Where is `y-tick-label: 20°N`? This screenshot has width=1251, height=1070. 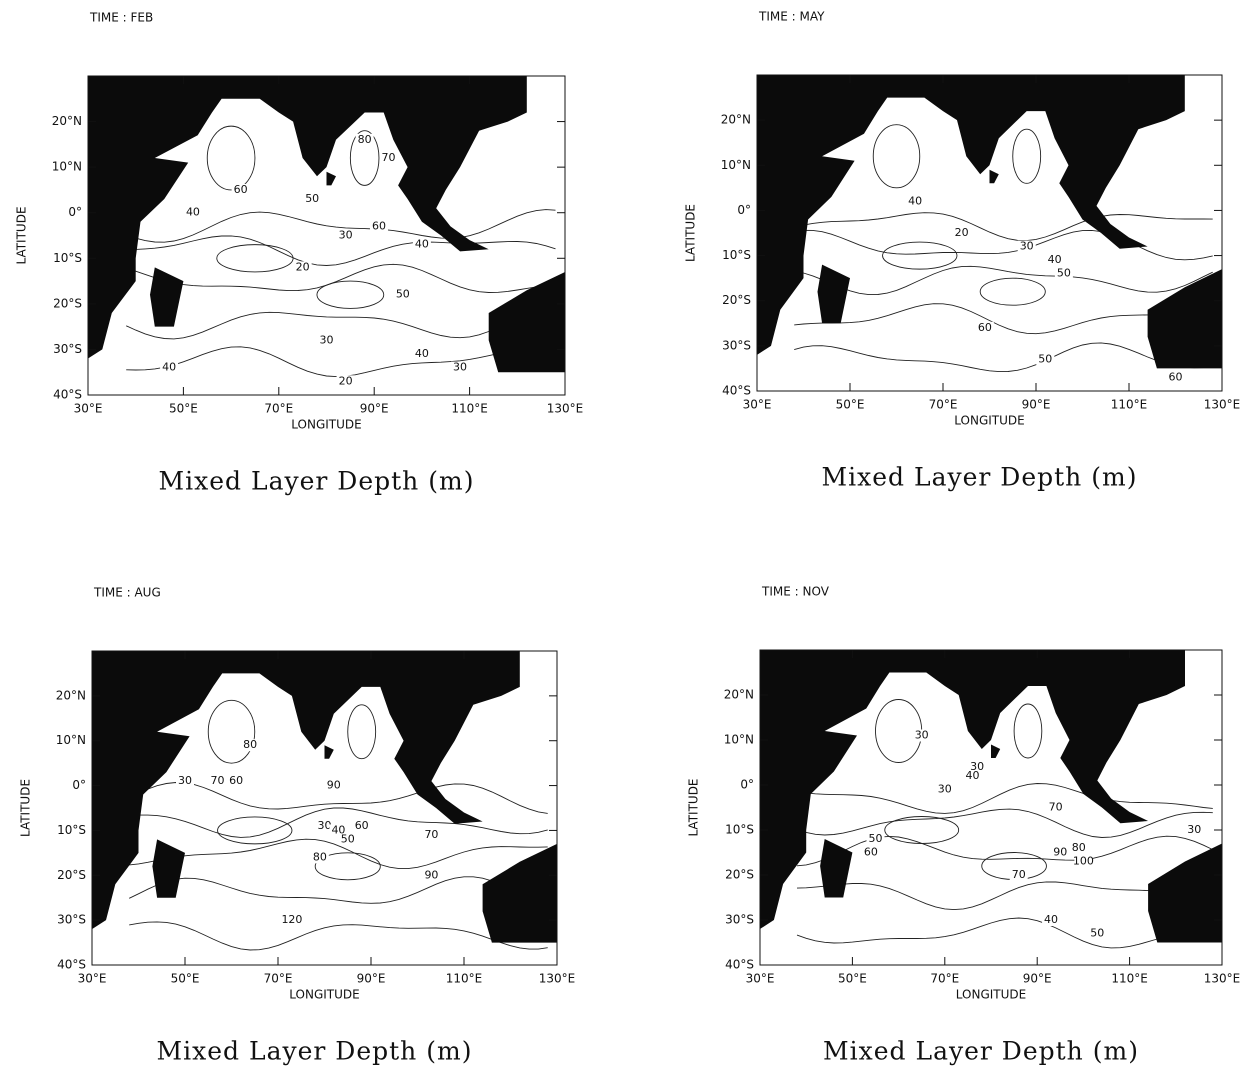 y-tick-label: 20°N is located at coordinates (67, 121).